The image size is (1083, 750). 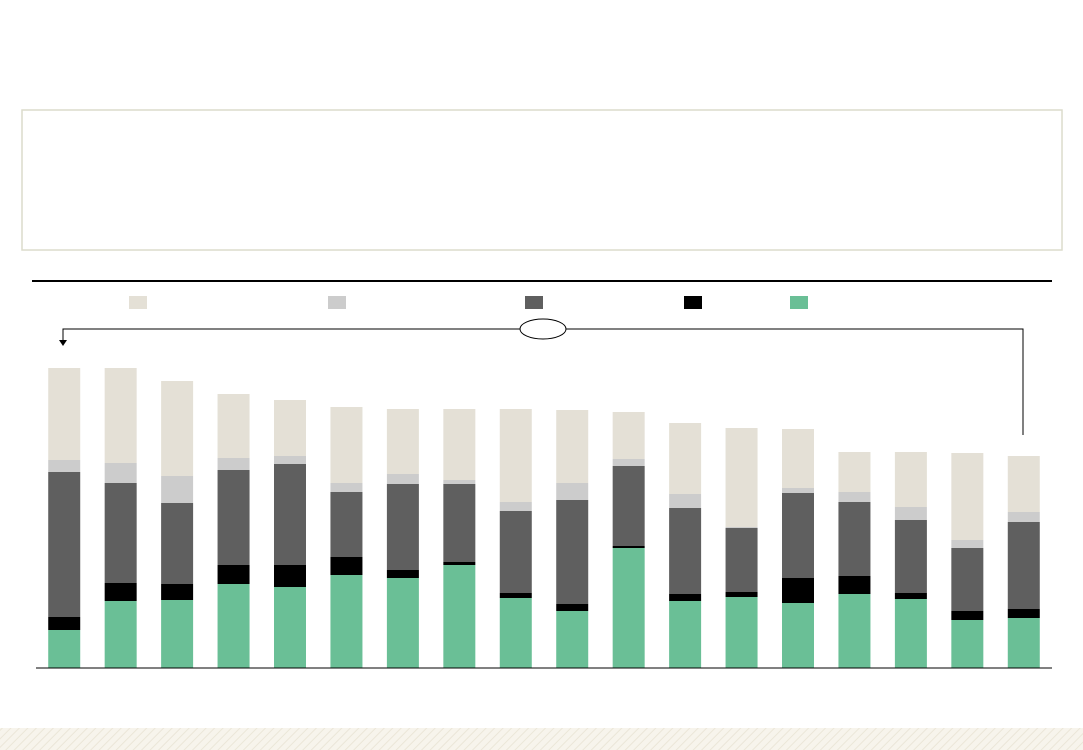 What do you see at coordinates (541, 739) in the screenshot?
I see `footer-band` at bounding box center [541, 739].